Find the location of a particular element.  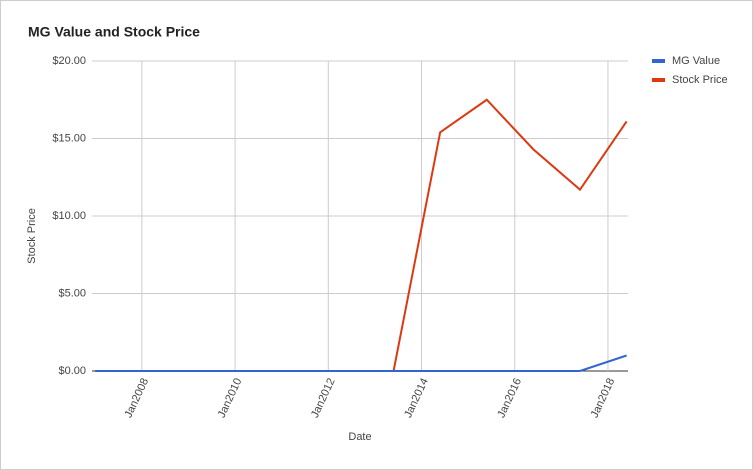

y-tick-label: $20.00 is located at coordinates (69, 61).